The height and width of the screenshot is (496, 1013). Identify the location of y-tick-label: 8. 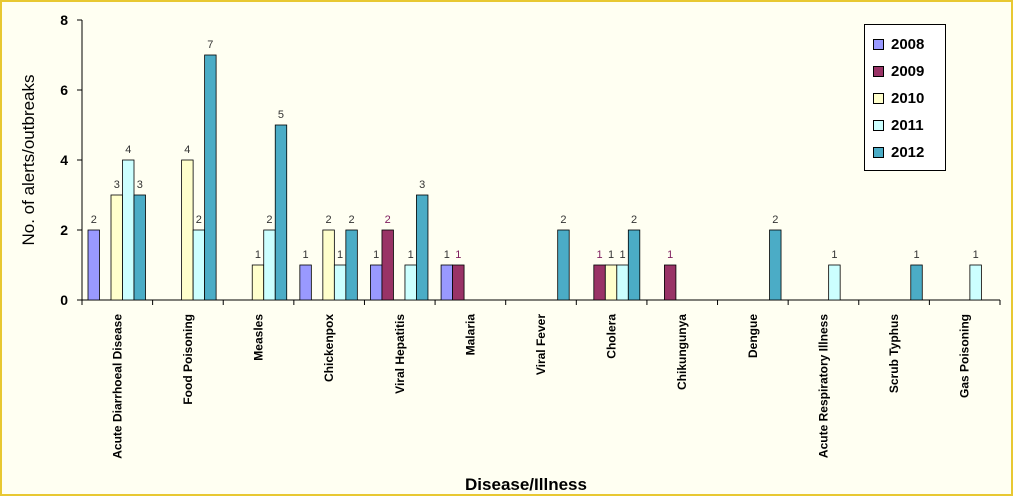
(64, 20).